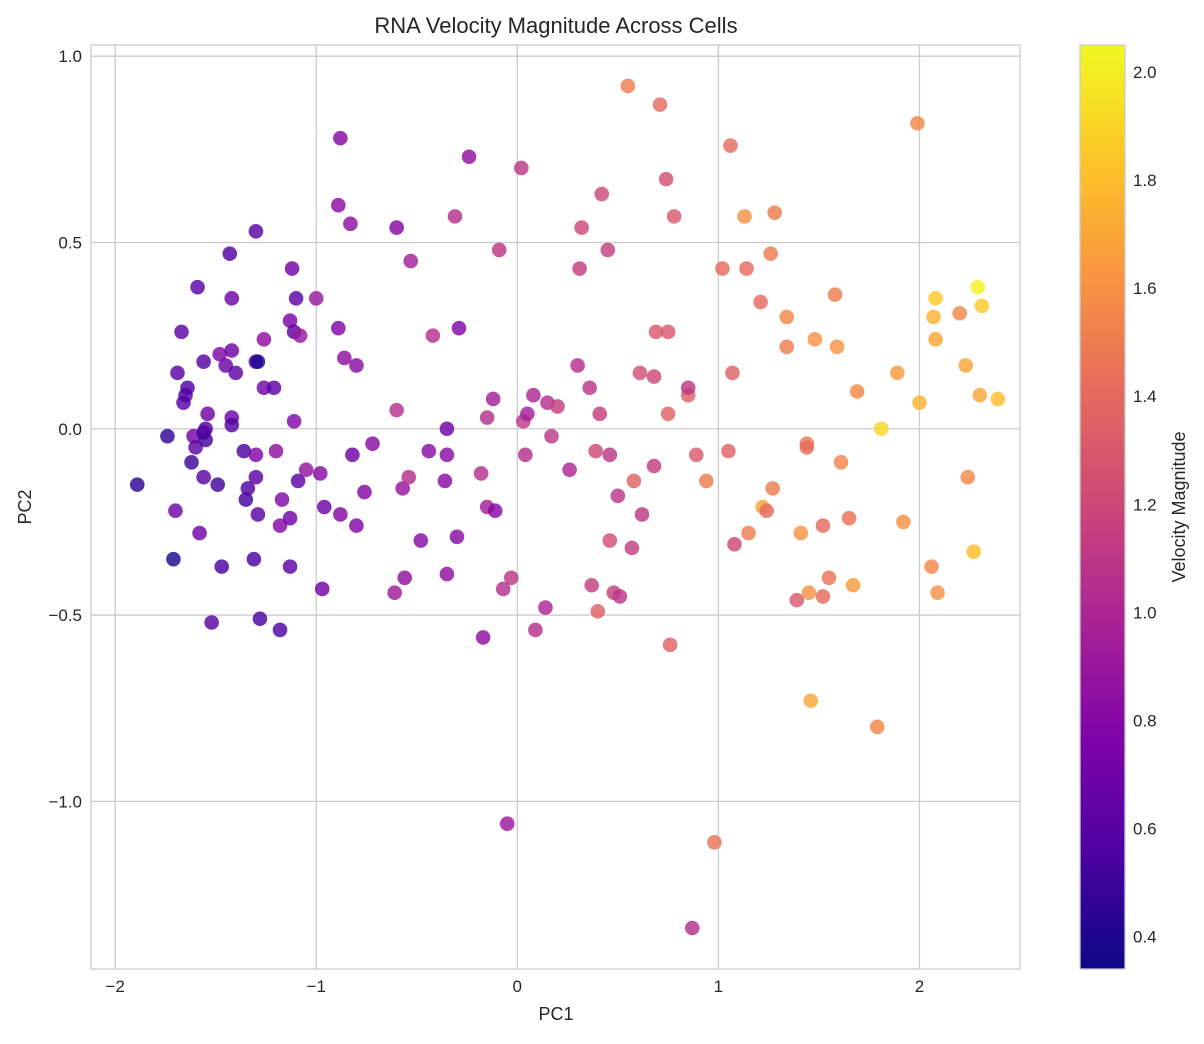 This screenshot has width=1204, height=1044. I want to click on y-axis-label: PC2, so click(25, 506).